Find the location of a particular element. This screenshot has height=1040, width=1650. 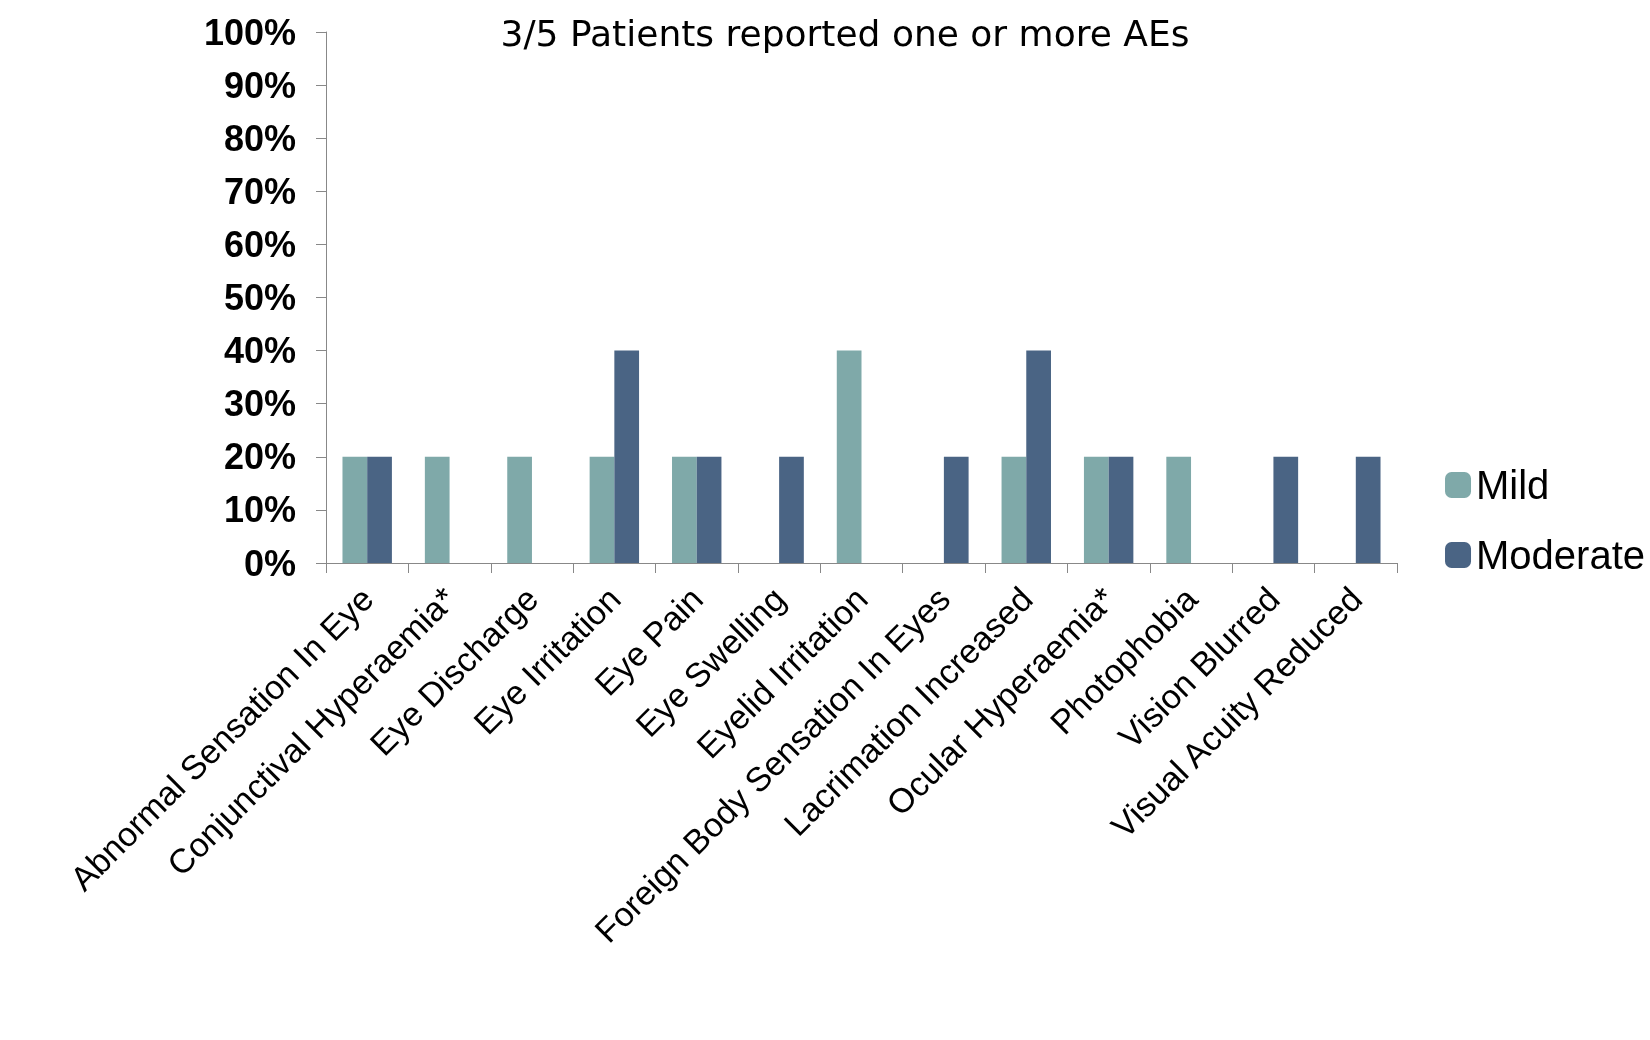

y-tick-label: 90% is located at coordinates (259, 85).